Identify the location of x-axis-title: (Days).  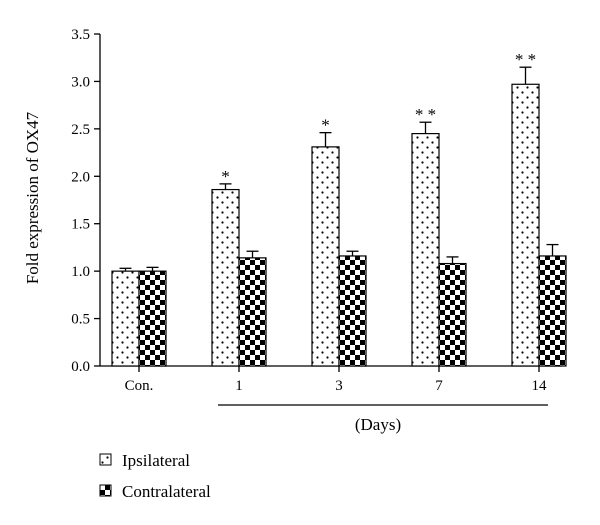
(378, 424).